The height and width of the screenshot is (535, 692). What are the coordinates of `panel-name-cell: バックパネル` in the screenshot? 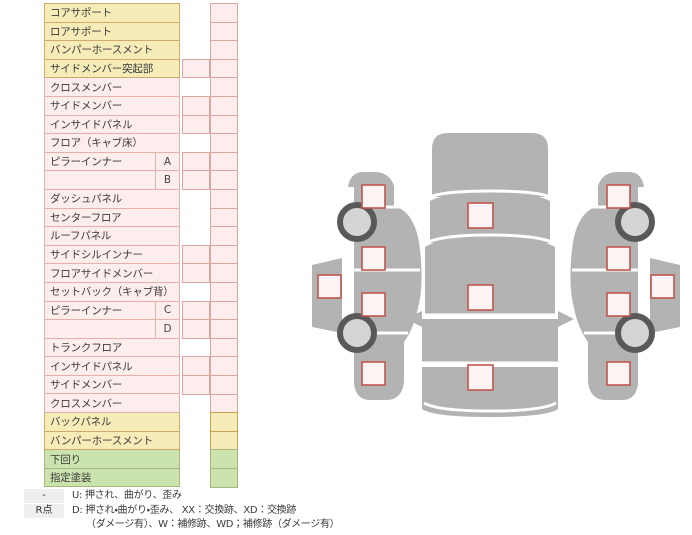 It's located at (112, 422).